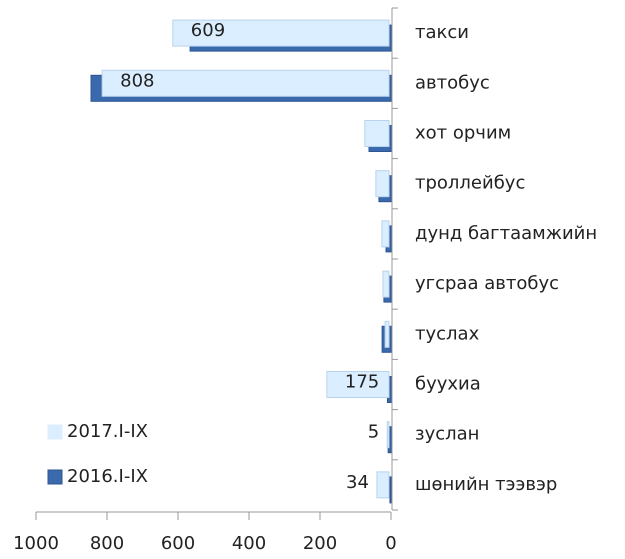  I want to click on data-label: 5, so click(373, 432).